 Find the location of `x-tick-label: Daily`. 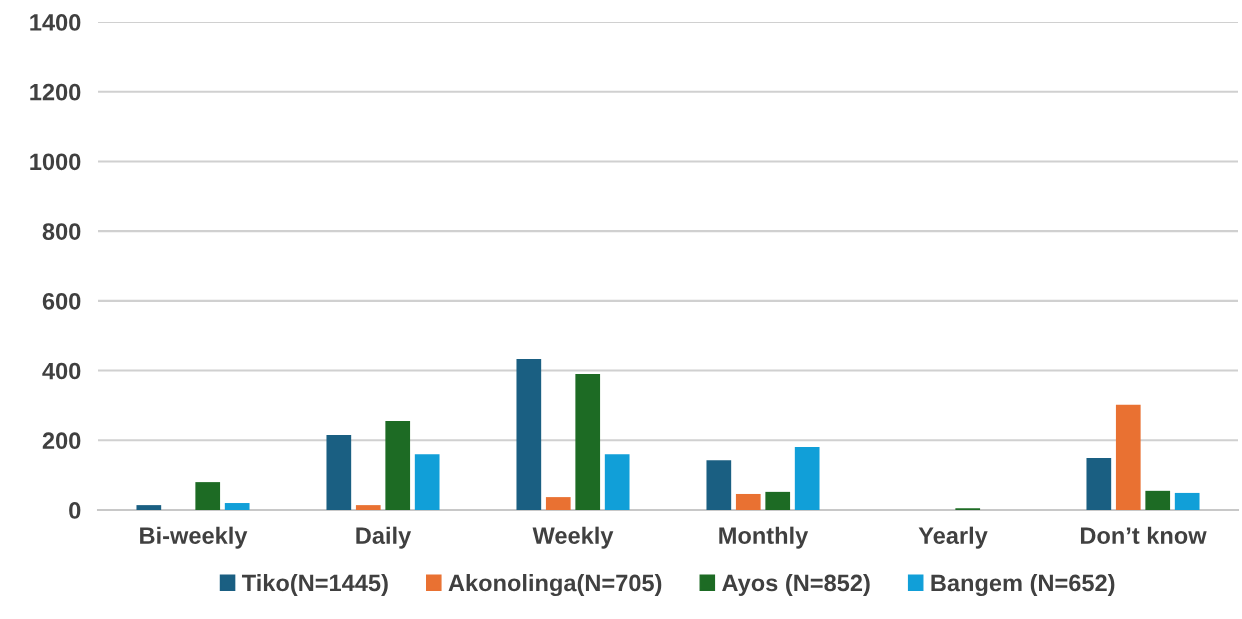

x-tick-label: Daily is located at coordinates (384, 537).